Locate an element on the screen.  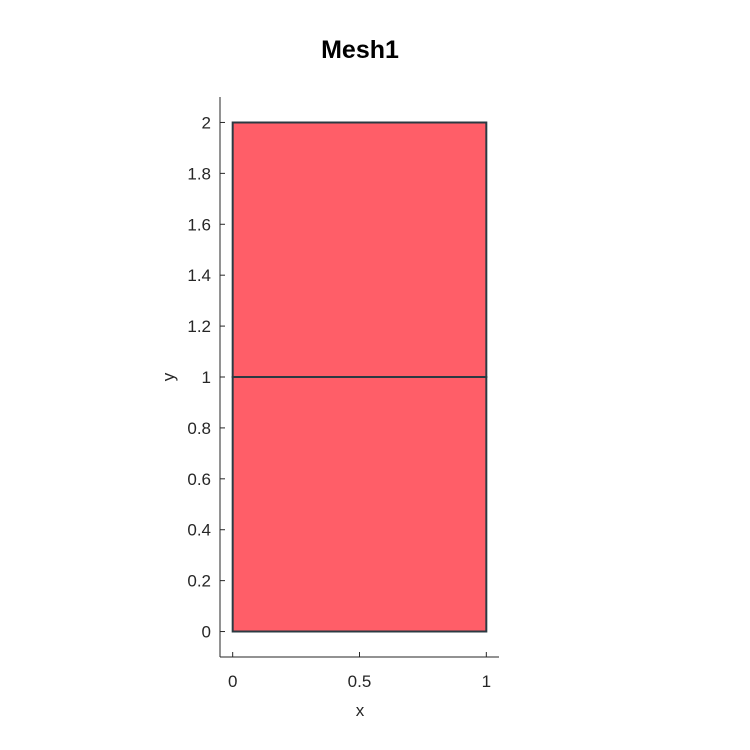
y-tick-label: 0.8 is located at coordinates (199, 428).